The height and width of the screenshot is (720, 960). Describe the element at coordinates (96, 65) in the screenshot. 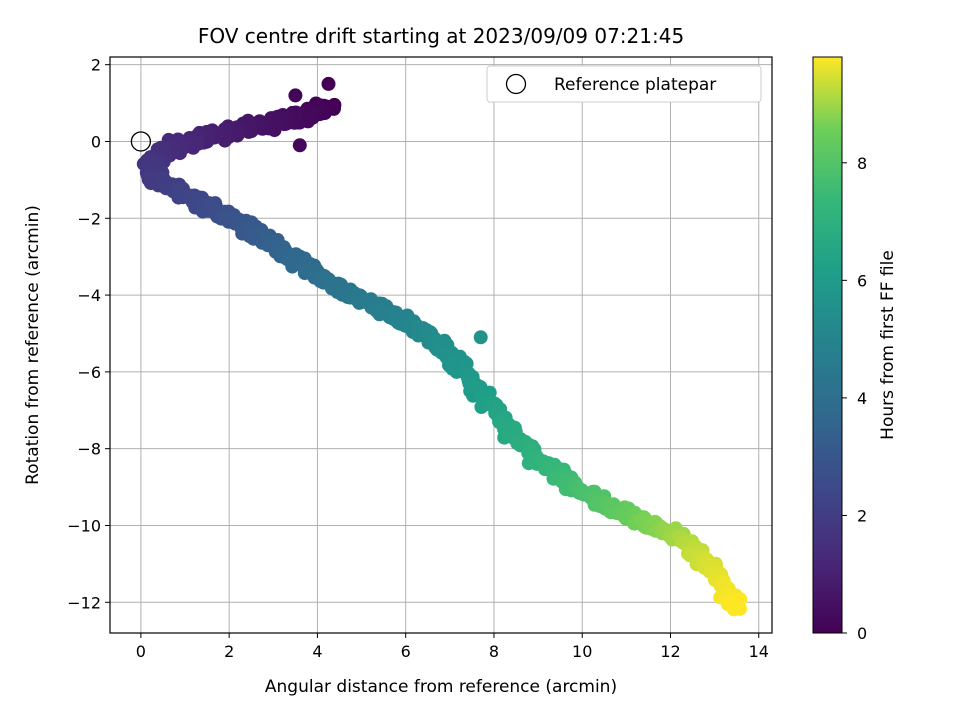

I see `y-tick-label: 2` at that location.